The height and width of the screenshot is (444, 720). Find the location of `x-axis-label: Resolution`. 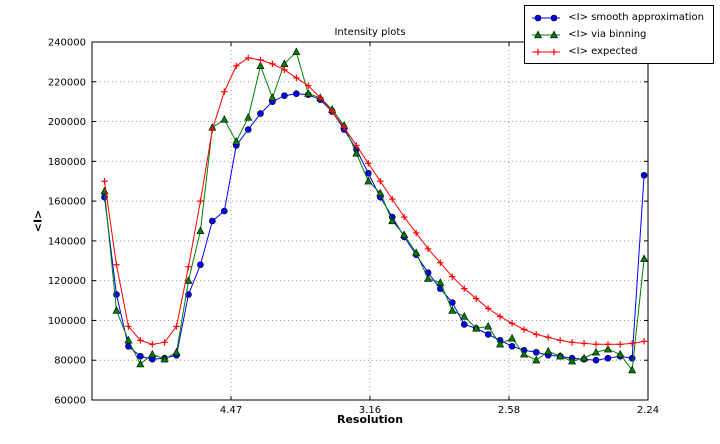

x-axis-label: Resolution is located at coordinates (370, 419).